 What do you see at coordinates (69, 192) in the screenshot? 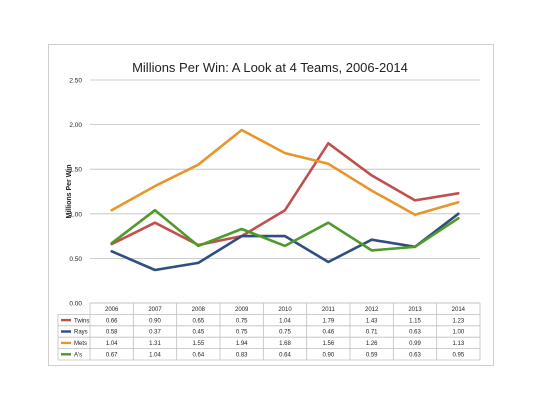
I see `y-axis-label: Millions Per Win` at bounding box center [69, 192].